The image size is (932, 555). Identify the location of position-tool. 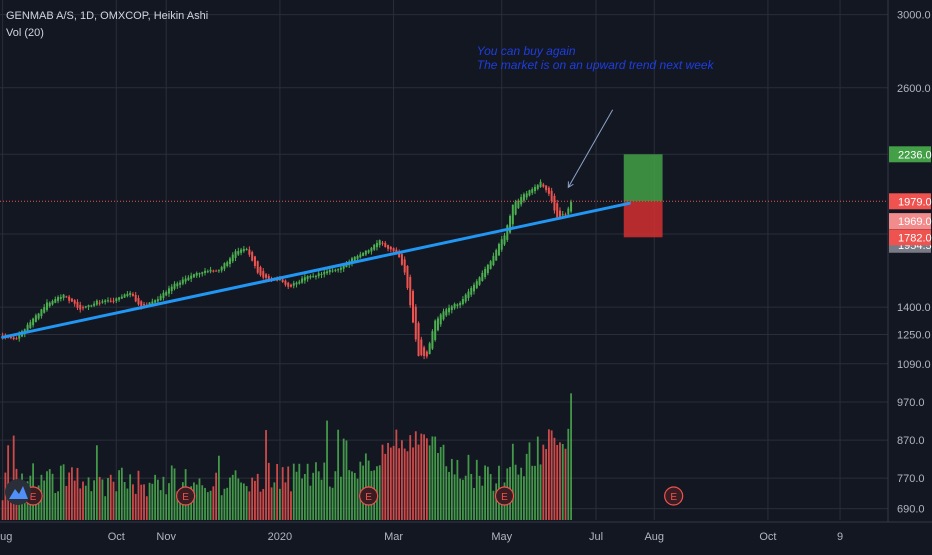
(444, 196).